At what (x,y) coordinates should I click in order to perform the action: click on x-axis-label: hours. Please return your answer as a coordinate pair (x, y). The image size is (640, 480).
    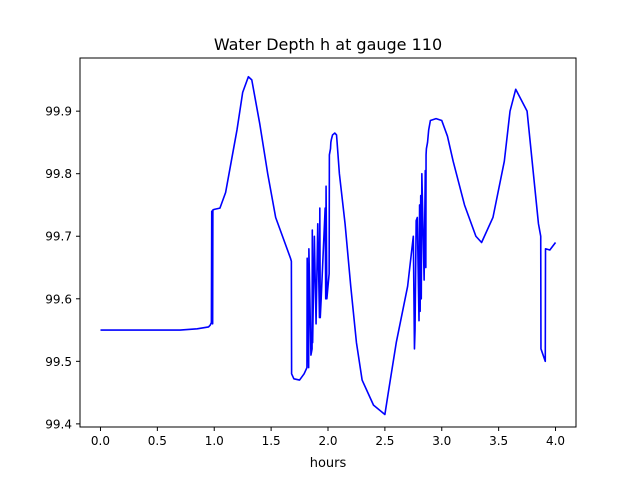
    Looking at the image, I should click on (328, 463).